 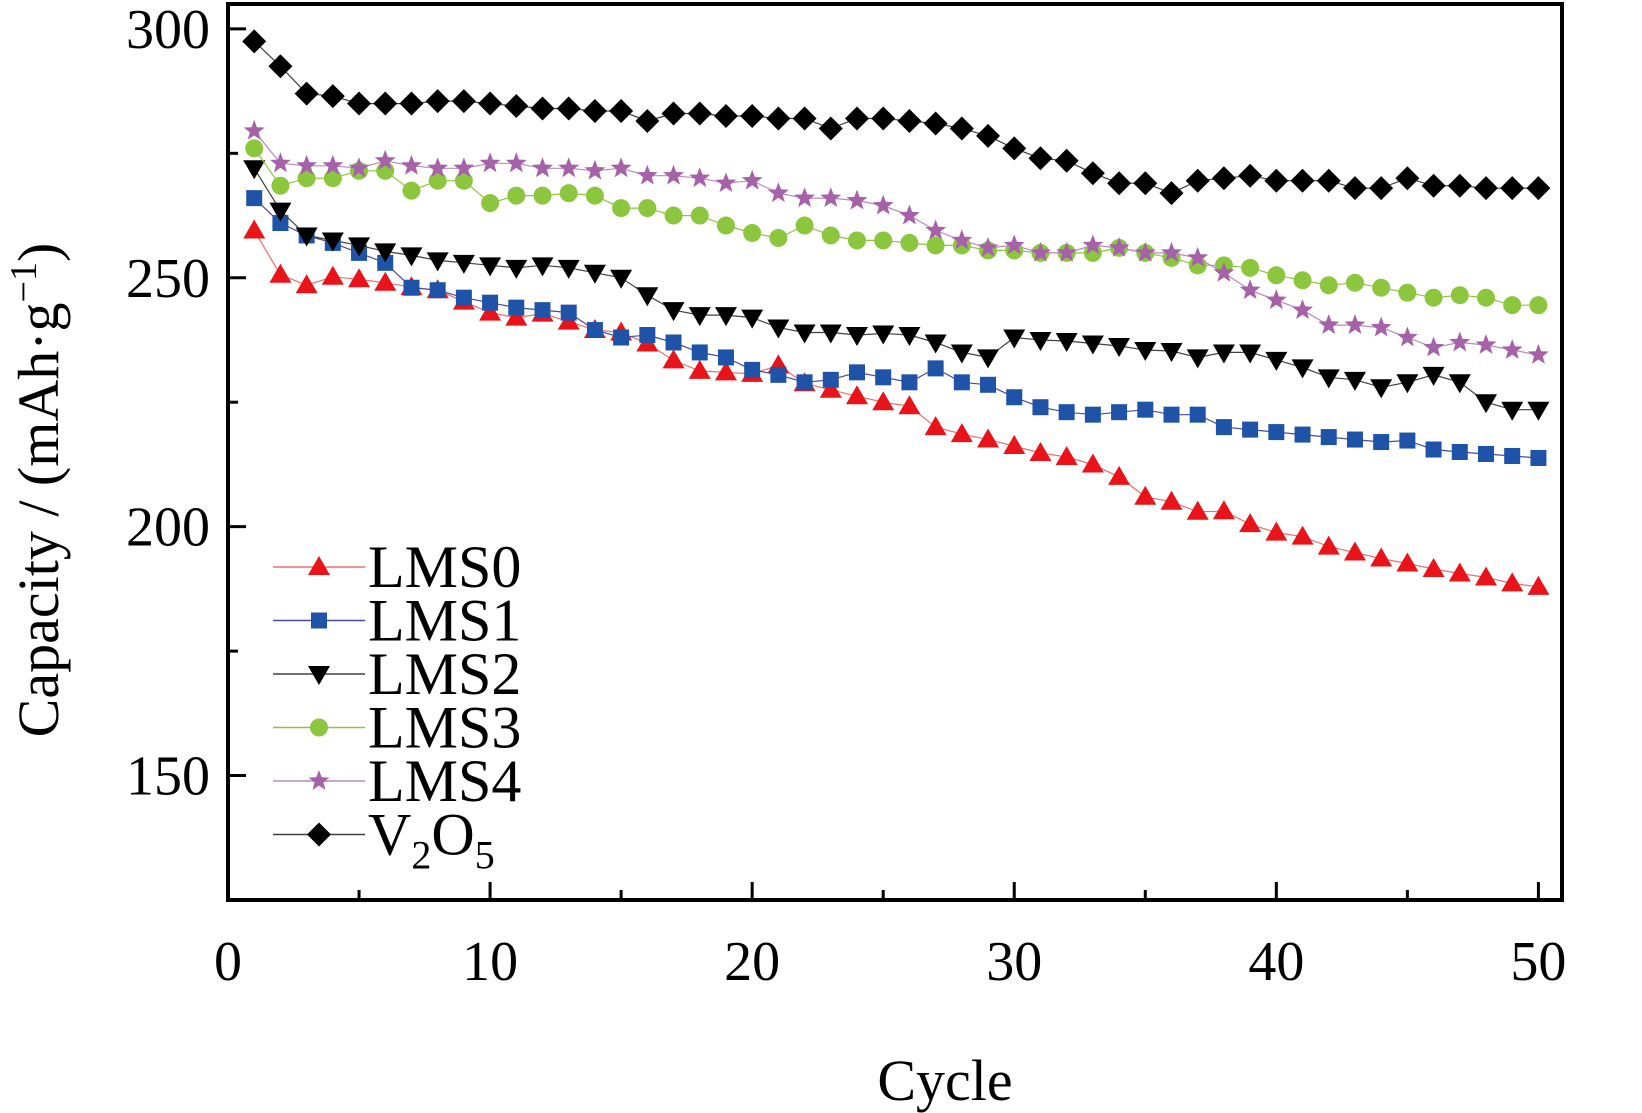 I want to click on legend-marker, so click(x=319, y=620).